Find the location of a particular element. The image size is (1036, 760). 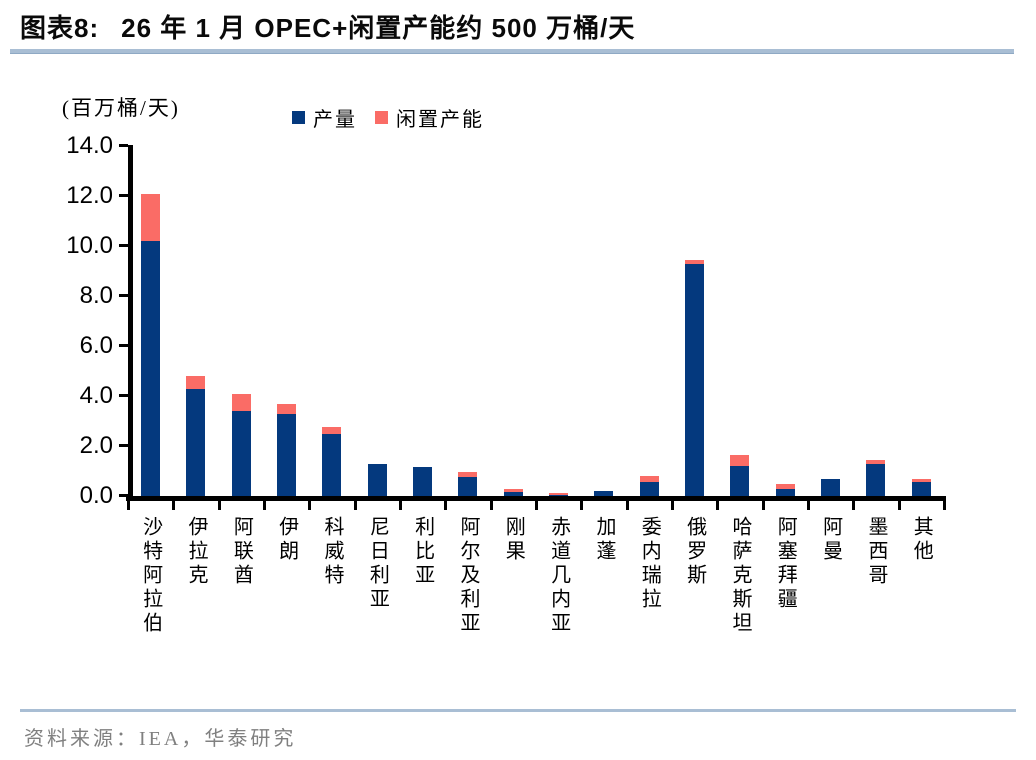

legend-item: 闲置产能 is located at coordinates (429, 117).